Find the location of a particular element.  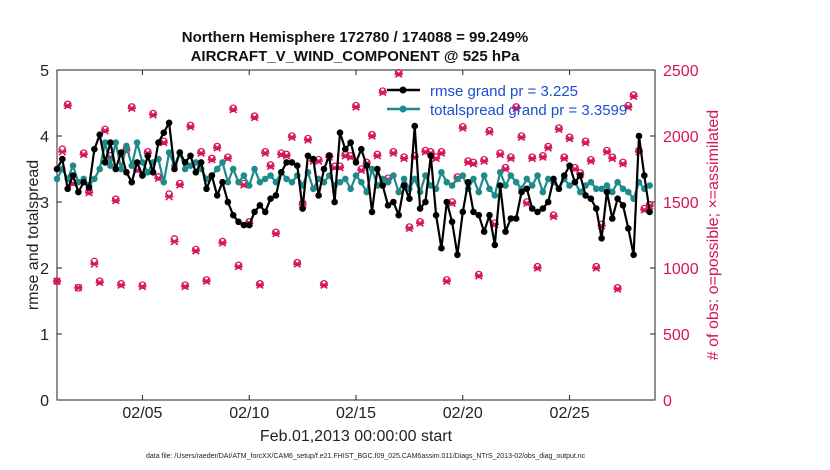

y-tick-label: 5 is located at coordinates (44, 71).